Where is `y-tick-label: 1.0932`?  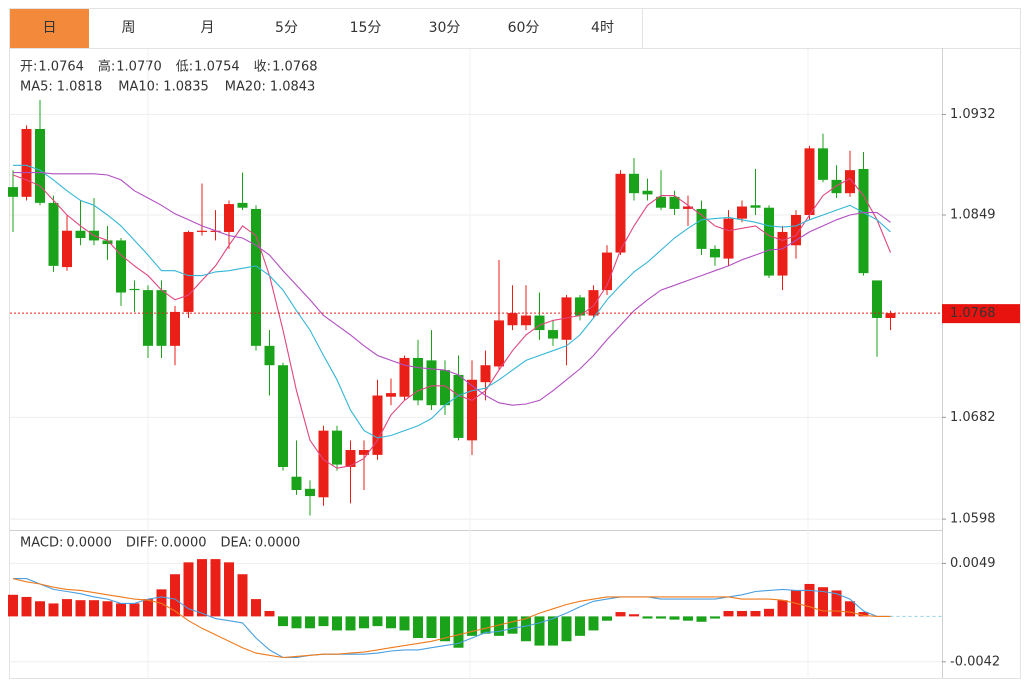 y-tick-label: 1.0932 is located at coordinates (973, 114).